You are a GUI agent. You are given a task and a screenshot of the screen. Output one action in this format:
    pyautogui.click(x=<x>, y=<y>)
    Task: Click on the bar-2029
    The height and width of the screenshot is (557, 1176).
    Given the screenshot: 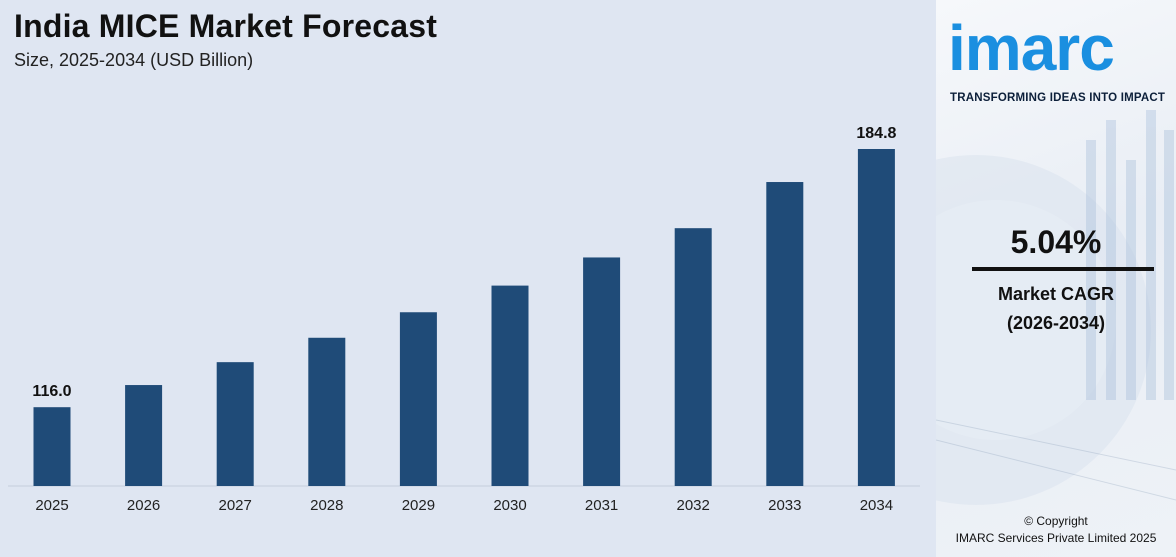 What is the action you would take?
    pyautogui.click(x=418, y=399)
    